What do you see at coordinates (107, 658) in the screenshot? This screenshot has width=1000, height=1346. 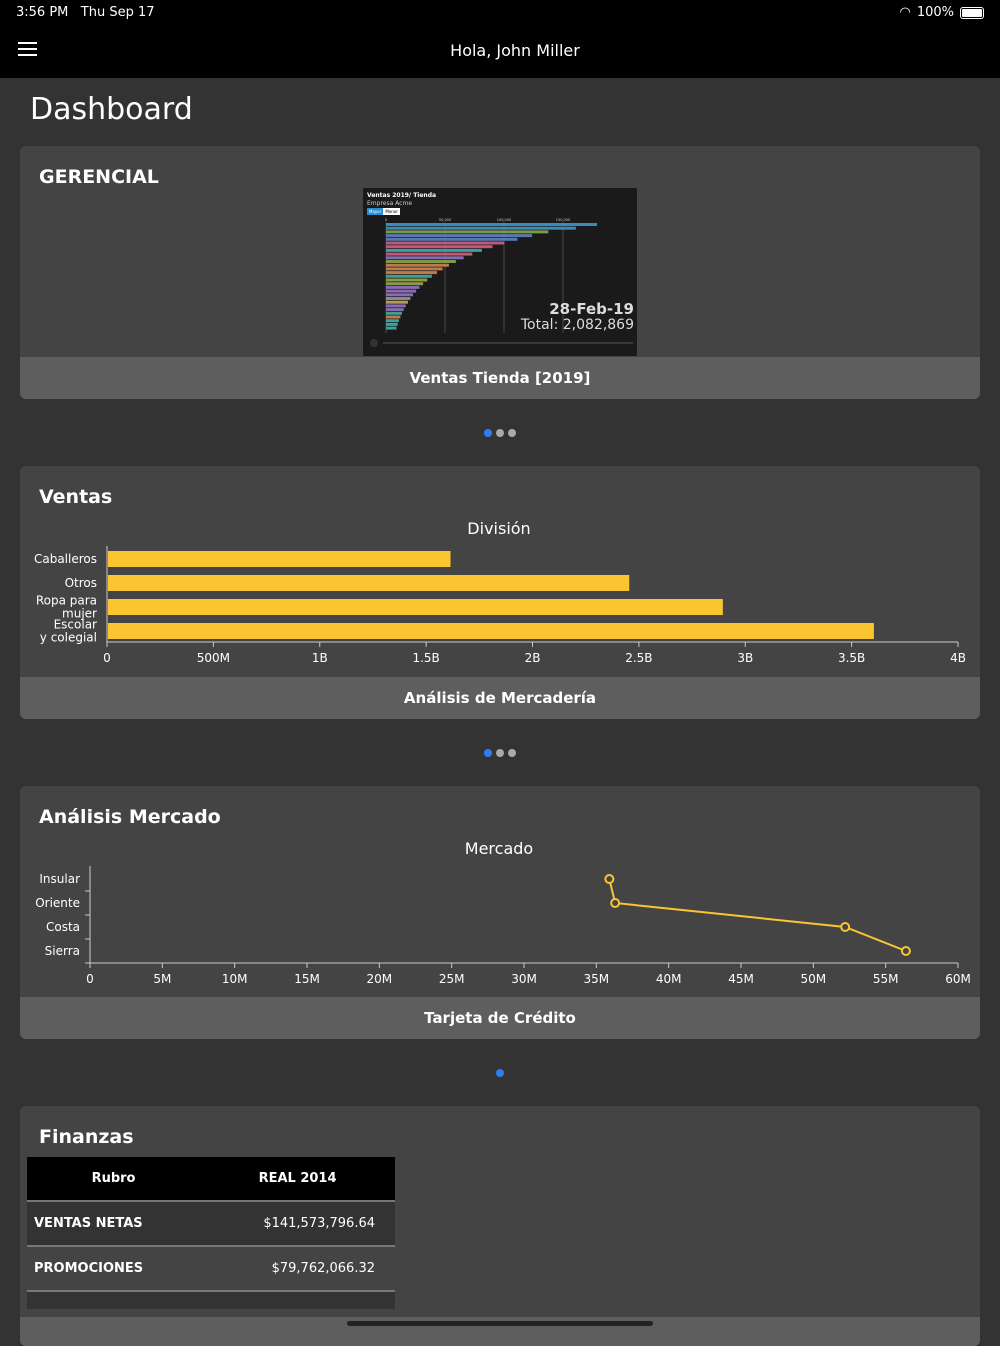 I see `x-tick-label: 0` at bounding box center [107, 658].